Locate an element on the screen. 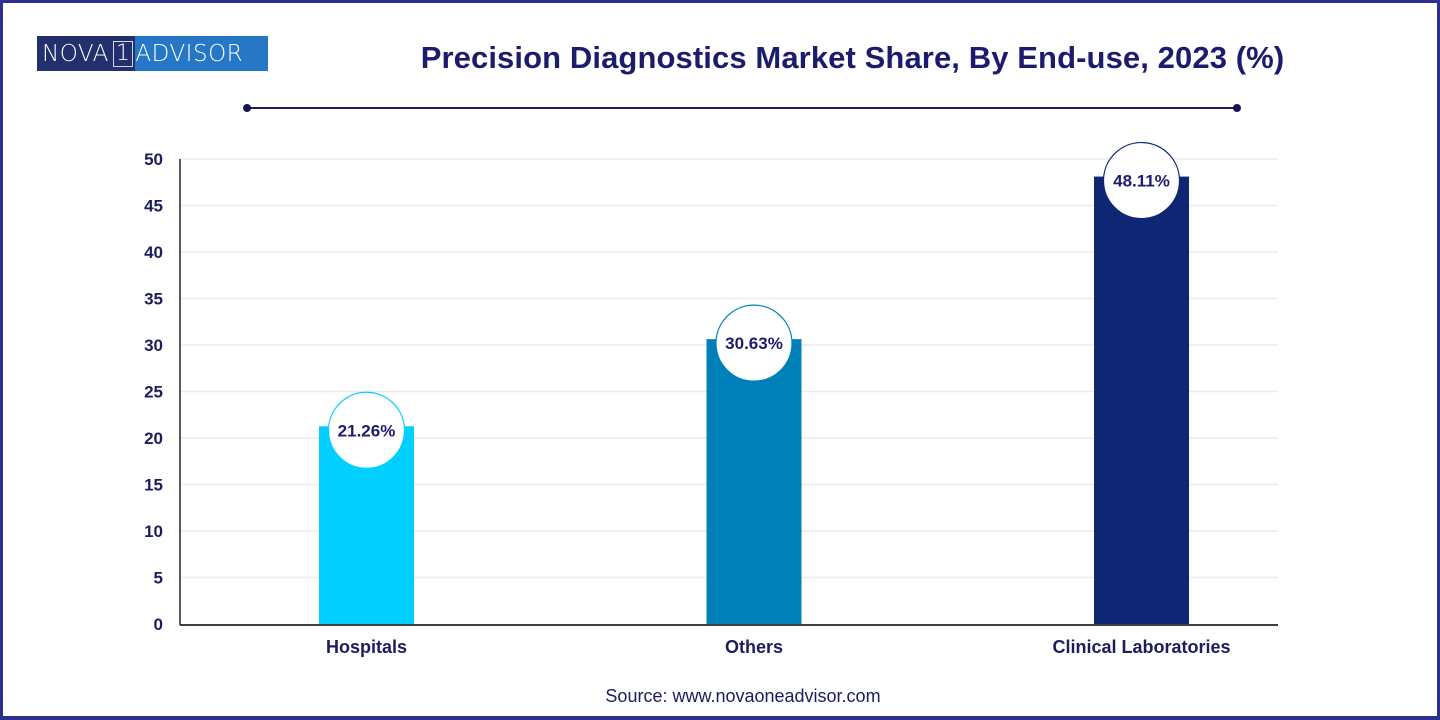 This screenshot has height=720, width=1440. y-tick-label: 35 is located at coordinates (153, 299).